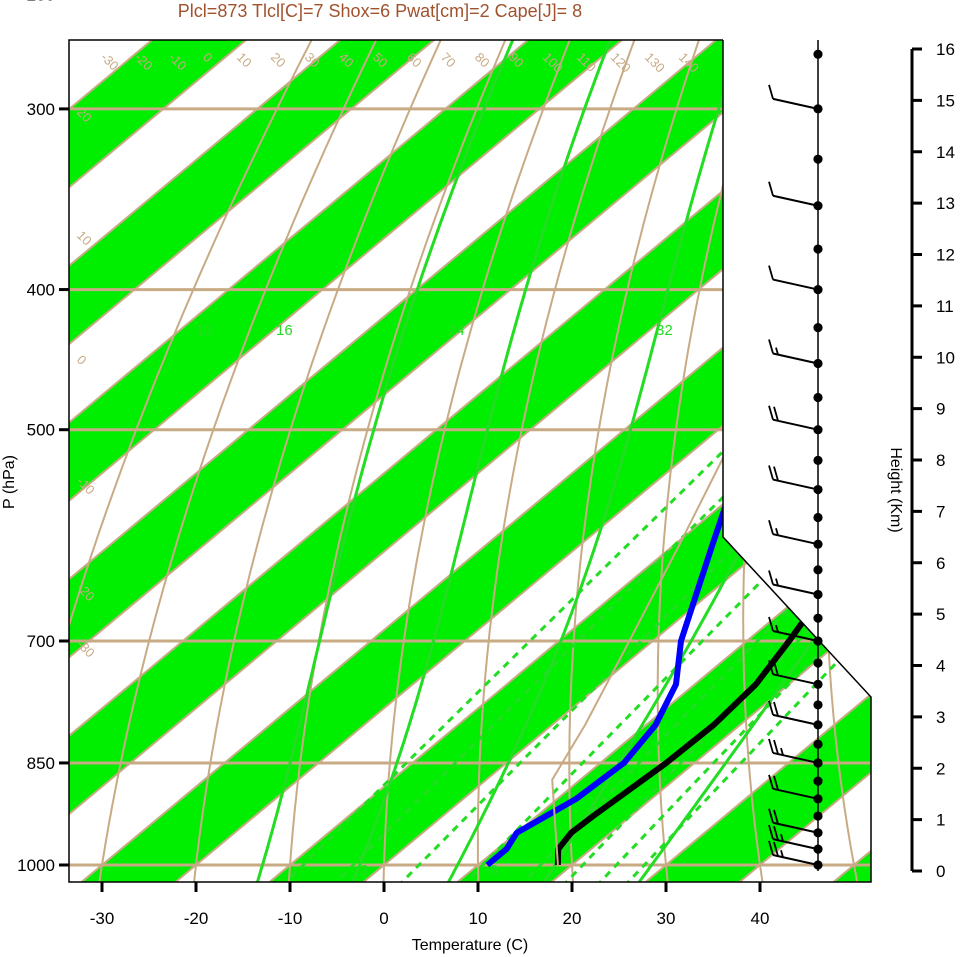 This screenshot has width=961, height=957. Describe the element at coordinates (470, 945) in the screenshot. I see `x-axis-label: Temperature (C)` at that location.